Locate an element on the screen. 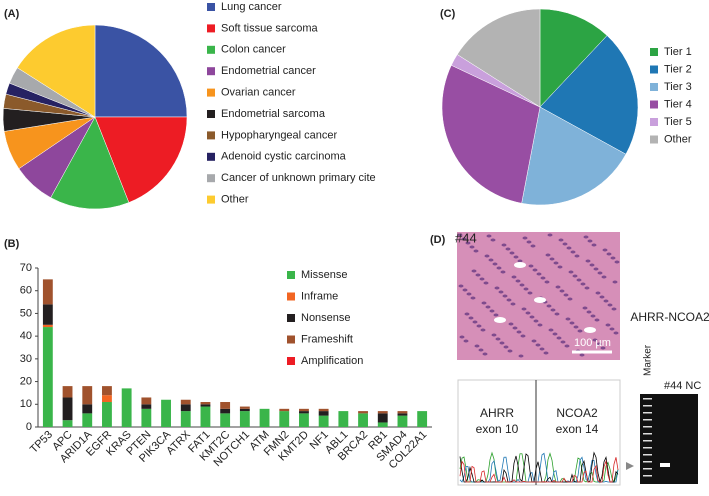 The image size is (709, 496). y-tick-label: 0 is located at coordinates (29, 427).